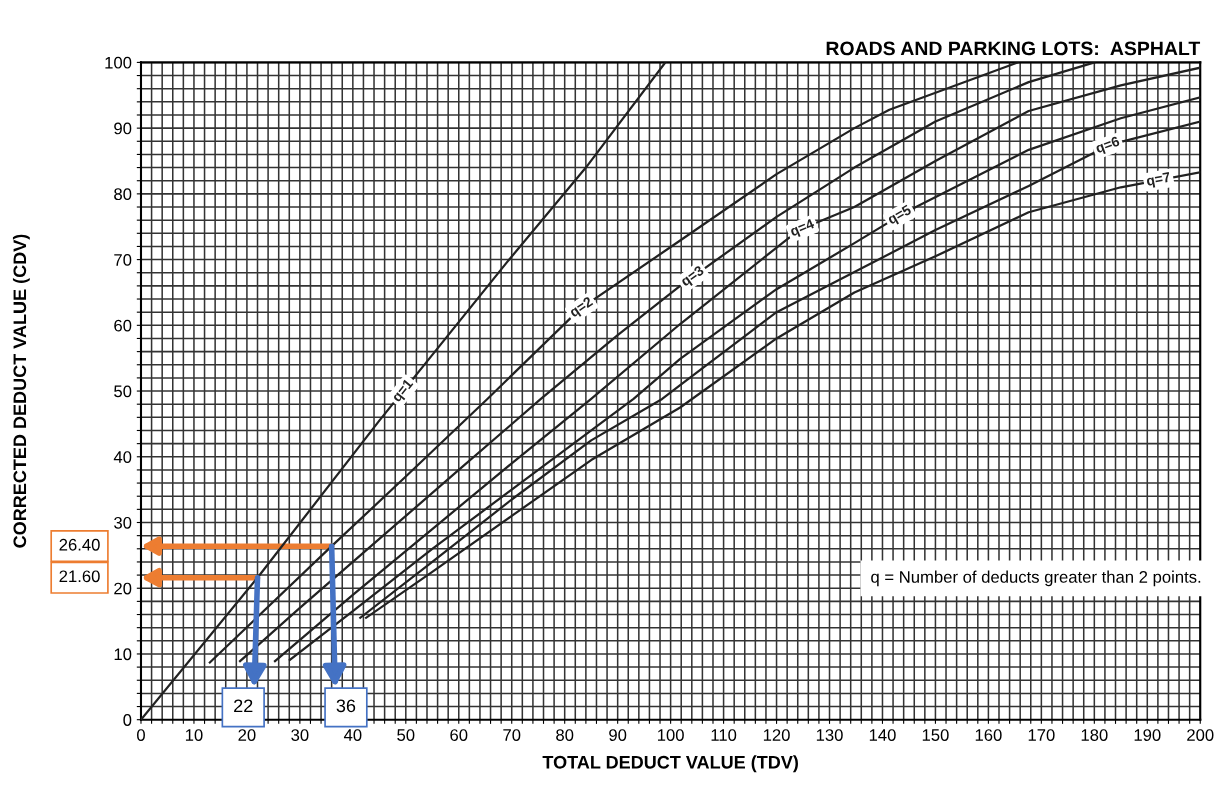 The image size is (1226, 790). Describe the element at coordinates (123, 194) in the screenshot. I see `y-tick-label: 80` at that location.